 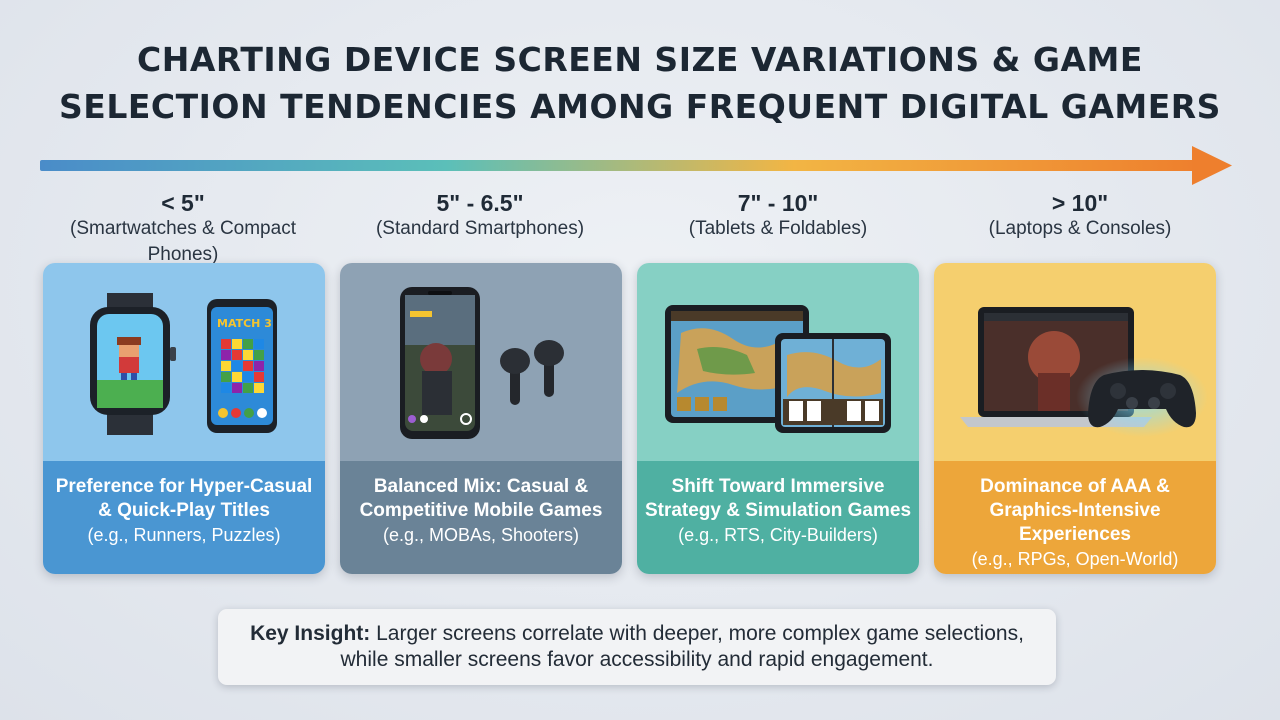 I want to click on earbuds-icon, so click(x=532, y=372).